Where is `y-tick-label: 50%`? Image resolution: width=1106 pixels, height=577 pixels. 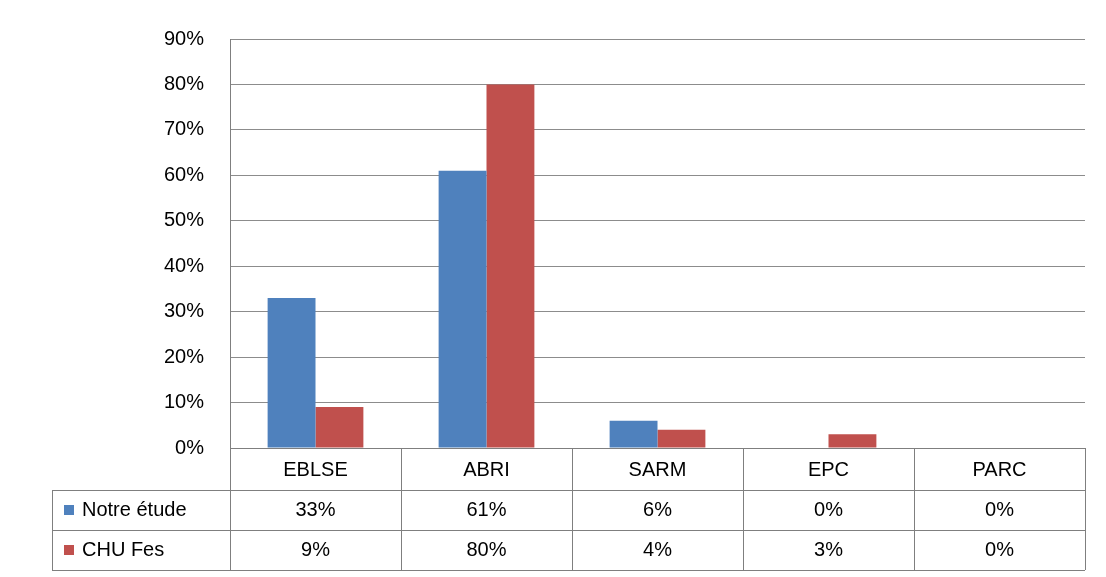 y-tick-label: 50% is located at coordinates (184, 219).